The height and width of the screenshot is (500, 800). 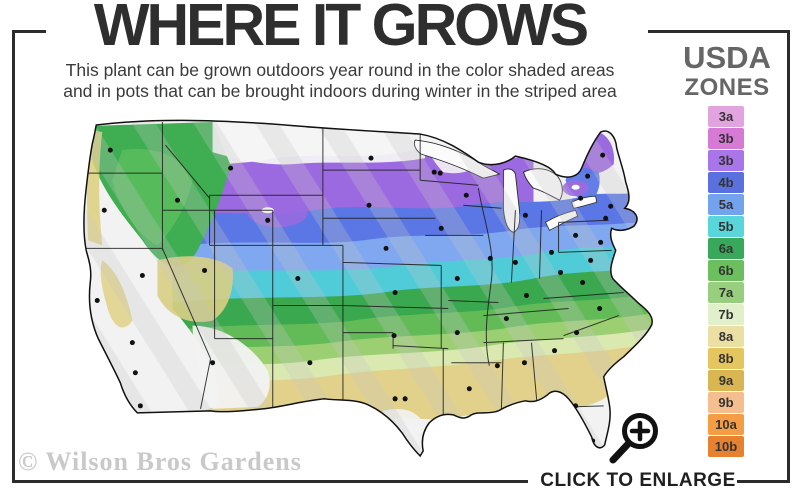 I want to click on zone-label: 9b, so click(x=726, y=402).